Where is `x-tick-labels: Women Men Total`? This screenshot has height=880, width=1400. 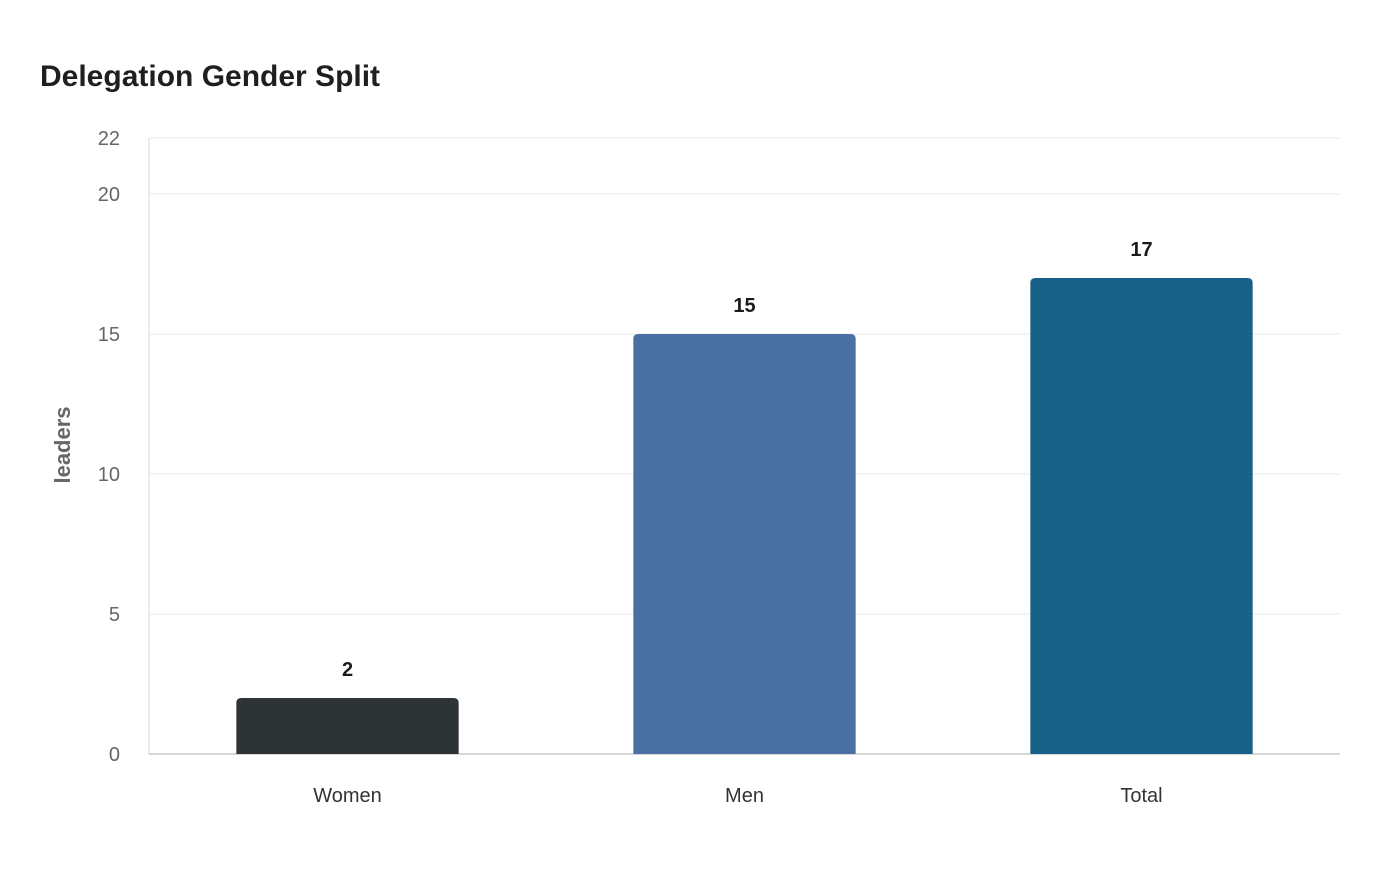 x-tick-labels: Women Men Total is located at coordinates (737, 796).